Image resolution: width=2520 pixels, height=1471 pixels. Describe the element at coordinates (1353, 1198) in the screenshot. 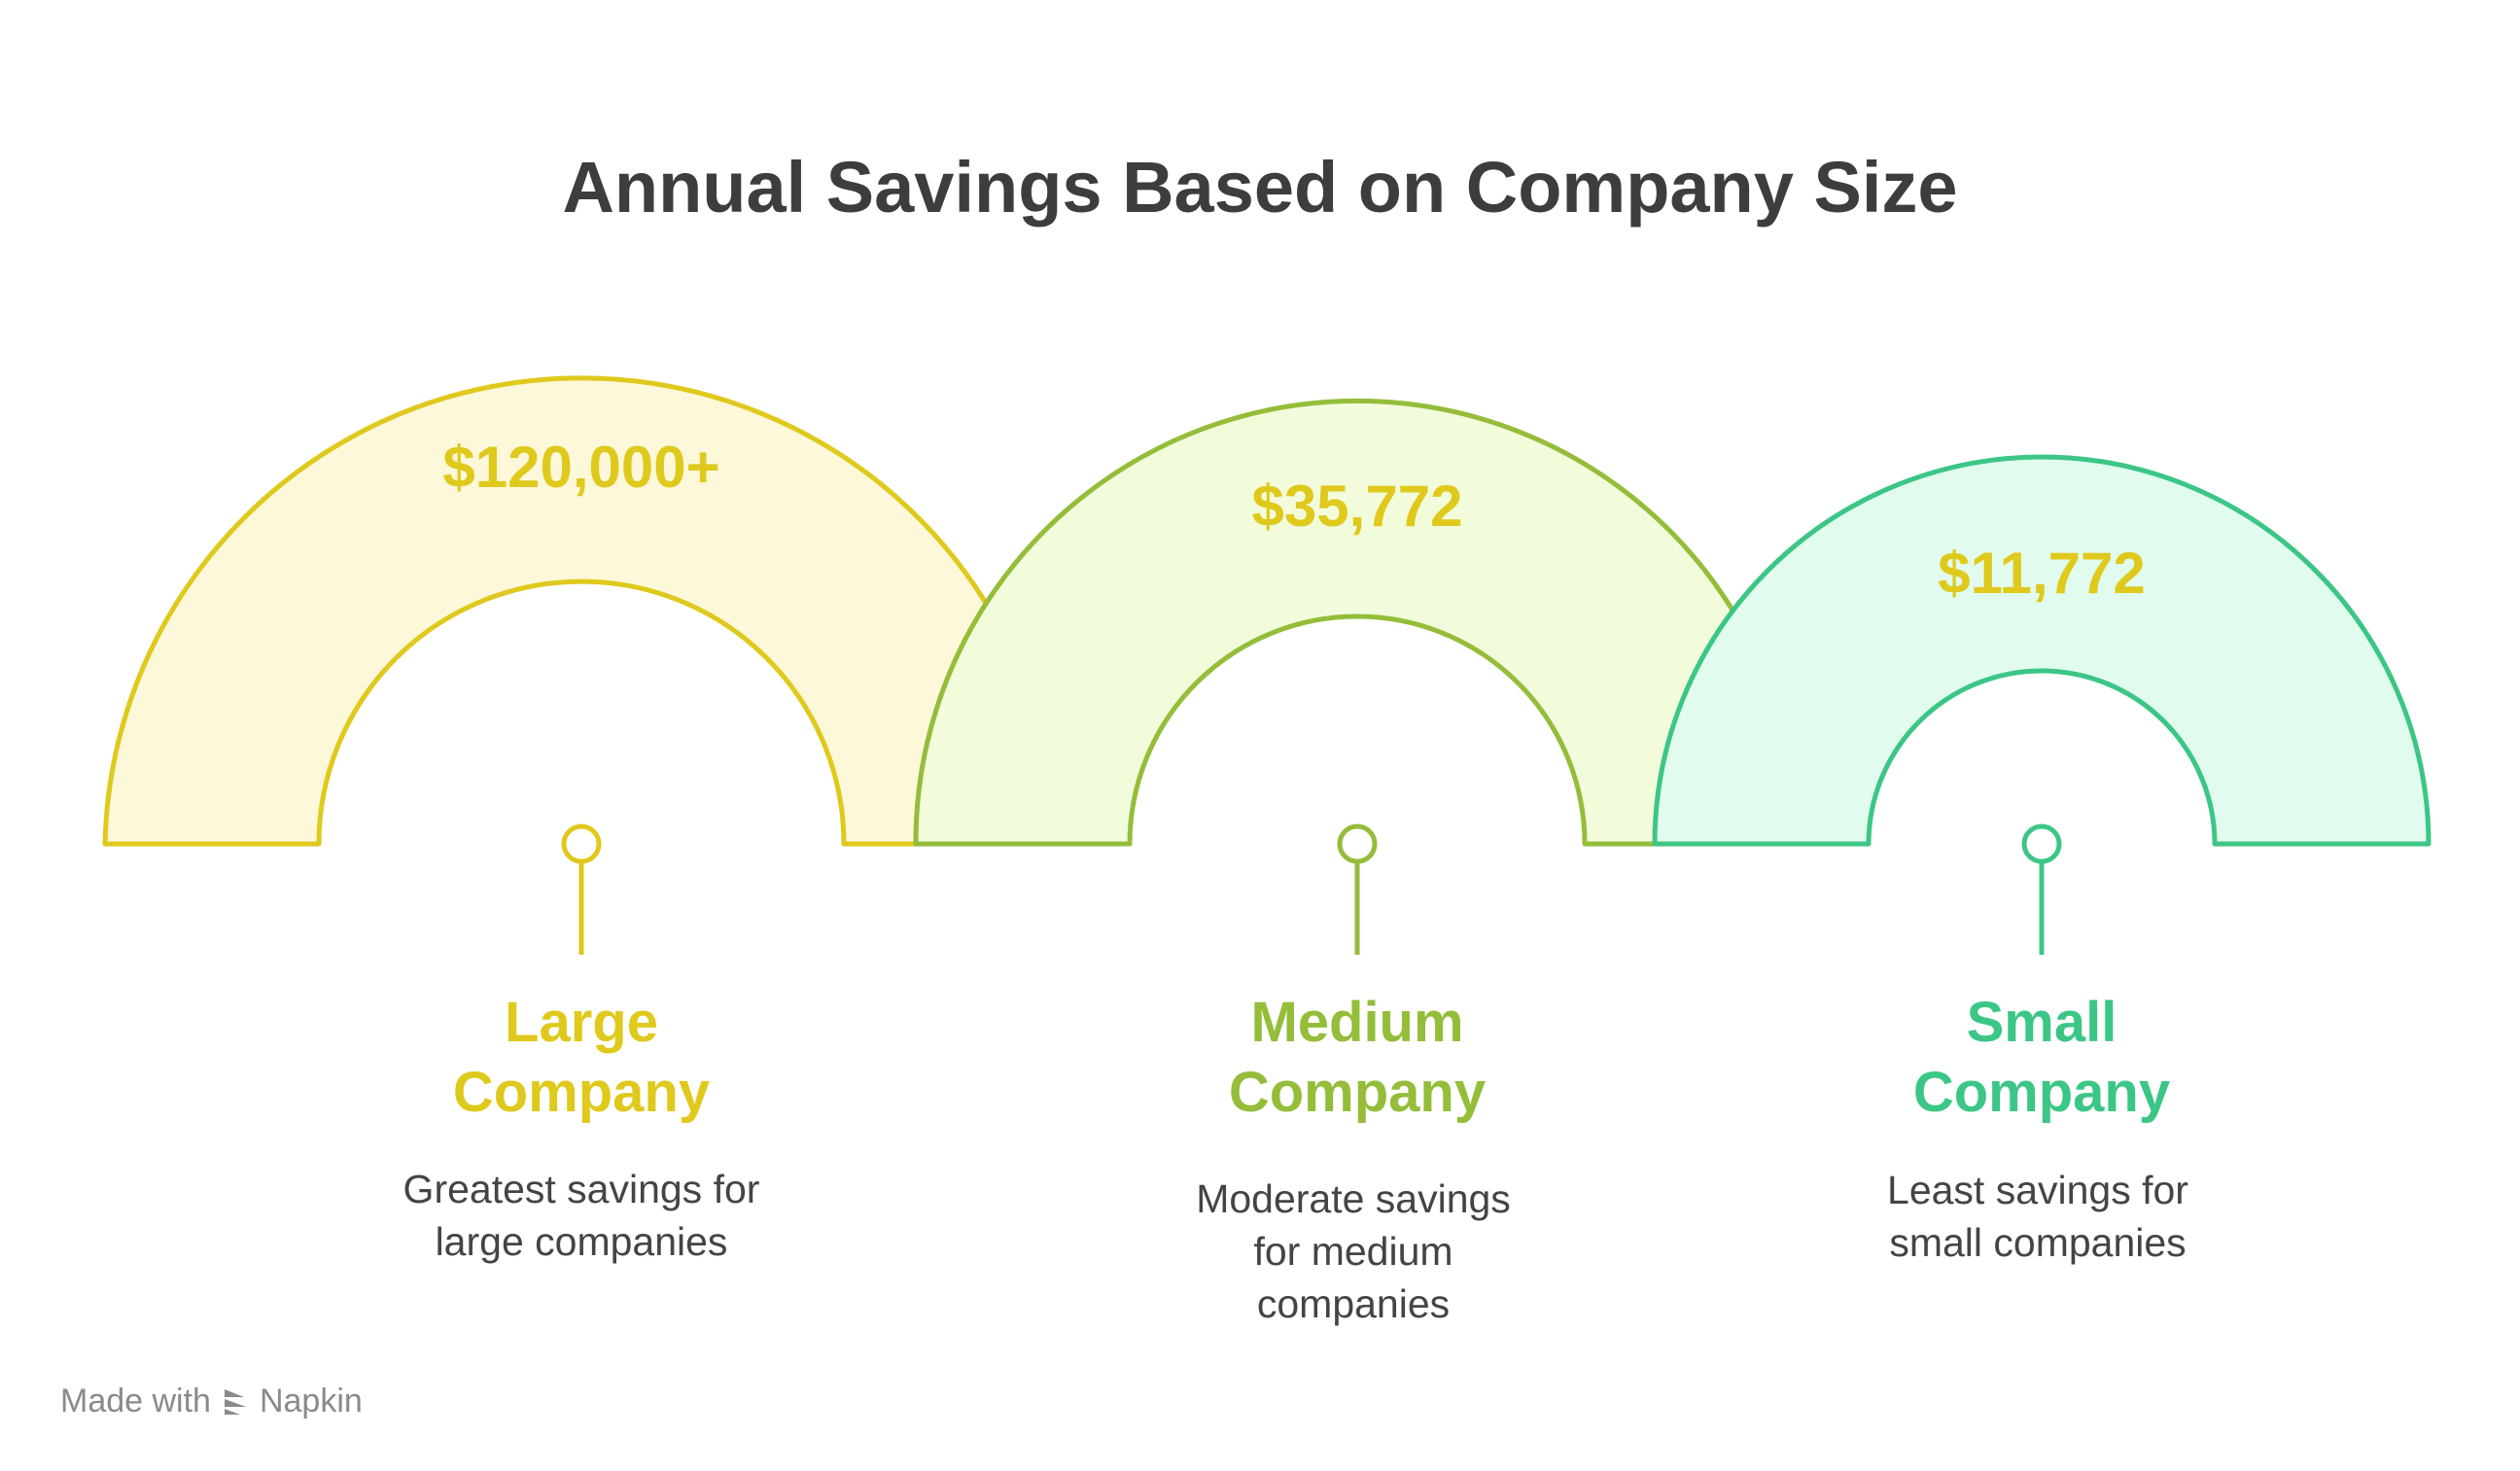

I see `medium-company-desc-line1: Moderate savings` at that location.